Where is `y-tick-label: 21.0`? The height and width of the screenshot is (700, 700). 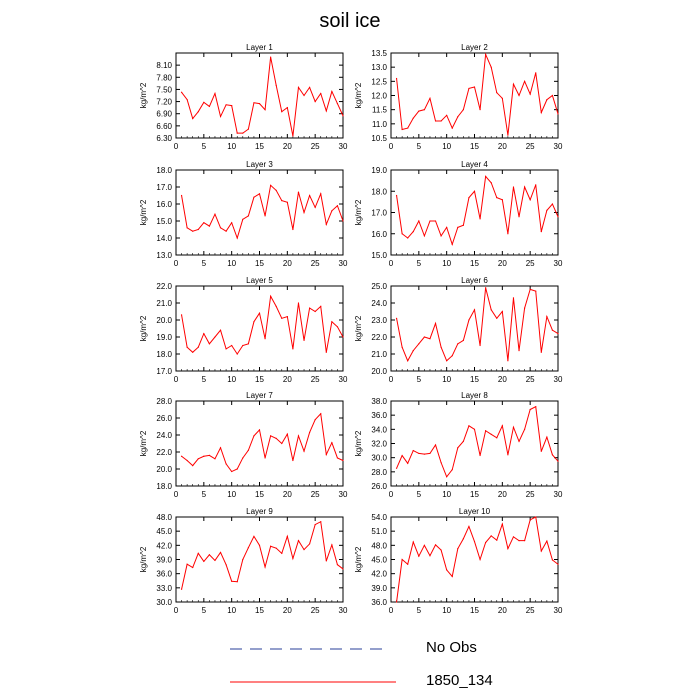 y-tick-label: 21.0 is located at coordinates (164, 303).